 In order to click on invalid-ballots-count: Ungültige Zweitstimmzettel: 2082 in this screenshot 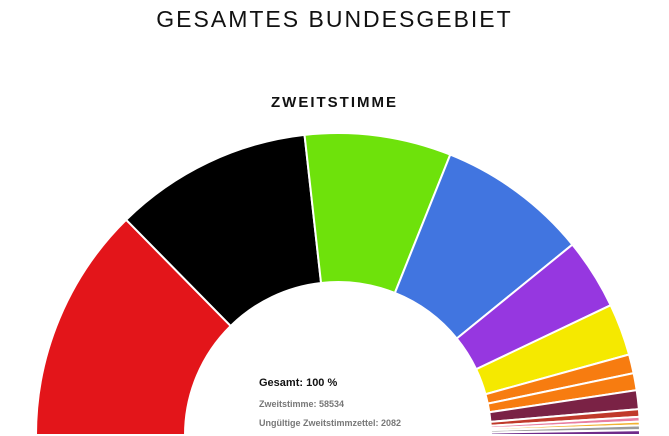, I will do `click(330, 423)`.